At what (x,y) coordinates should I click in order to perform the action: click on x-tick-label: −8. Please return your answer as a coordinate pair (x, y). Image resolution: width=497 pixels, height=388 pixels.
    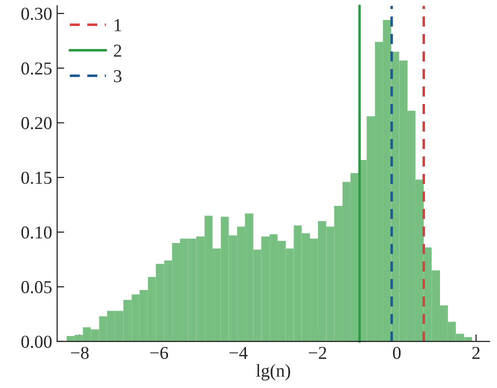
    Looking at the image, I should click on (80, 353).